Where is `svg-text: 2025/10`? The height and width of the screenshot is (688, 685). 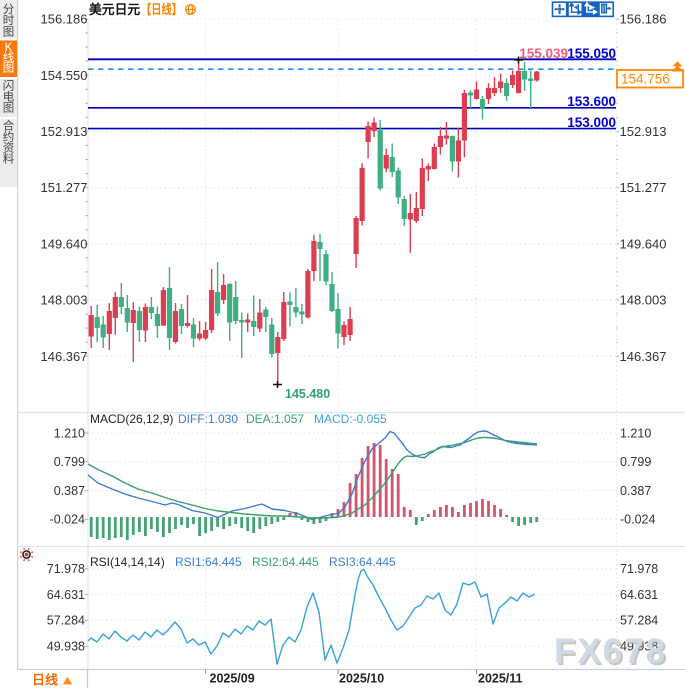 svg-text: 2025/10 is located at coordinates (361, 679).